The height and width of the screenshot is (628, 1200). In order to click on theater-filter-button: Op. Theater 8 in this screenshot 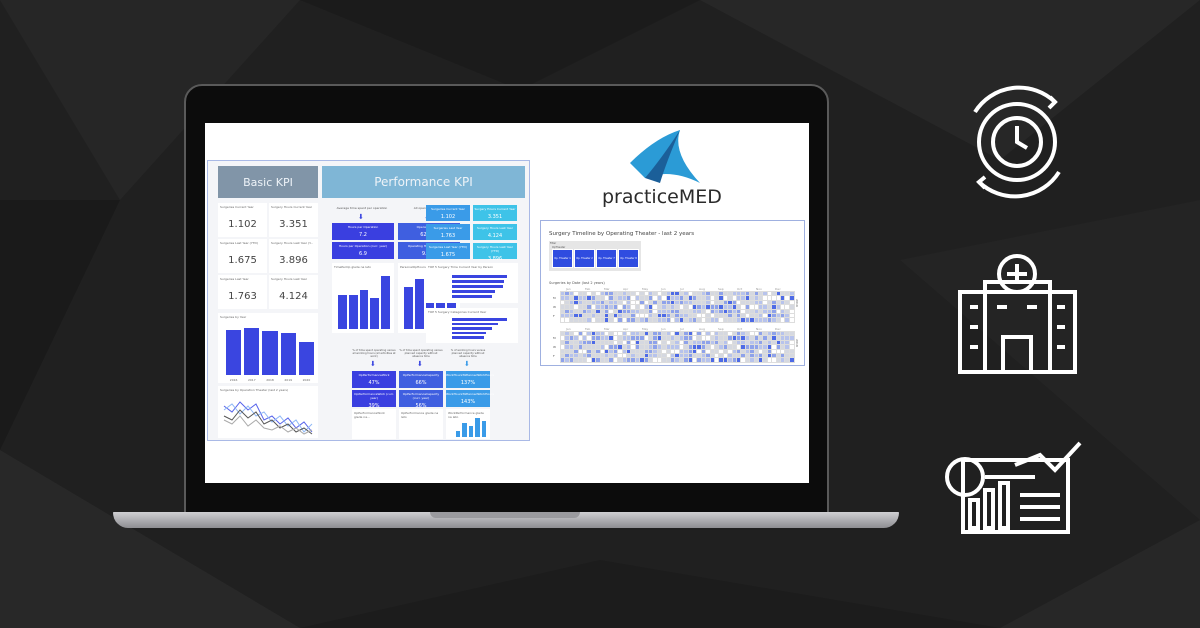, I will do `click(628, 258)`.